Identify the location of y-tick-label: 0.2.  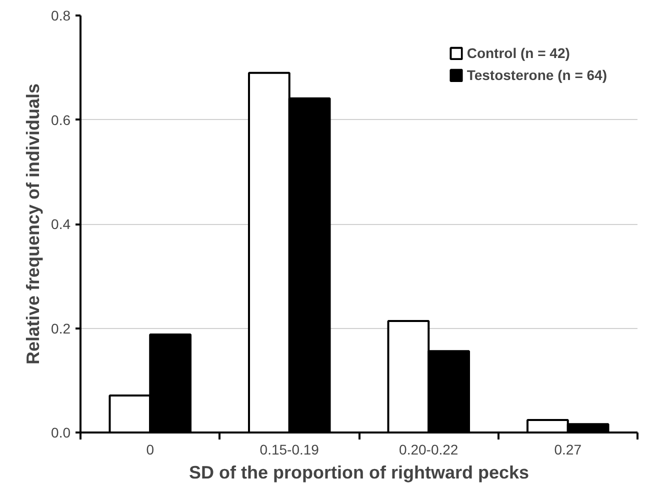
(61, 328).